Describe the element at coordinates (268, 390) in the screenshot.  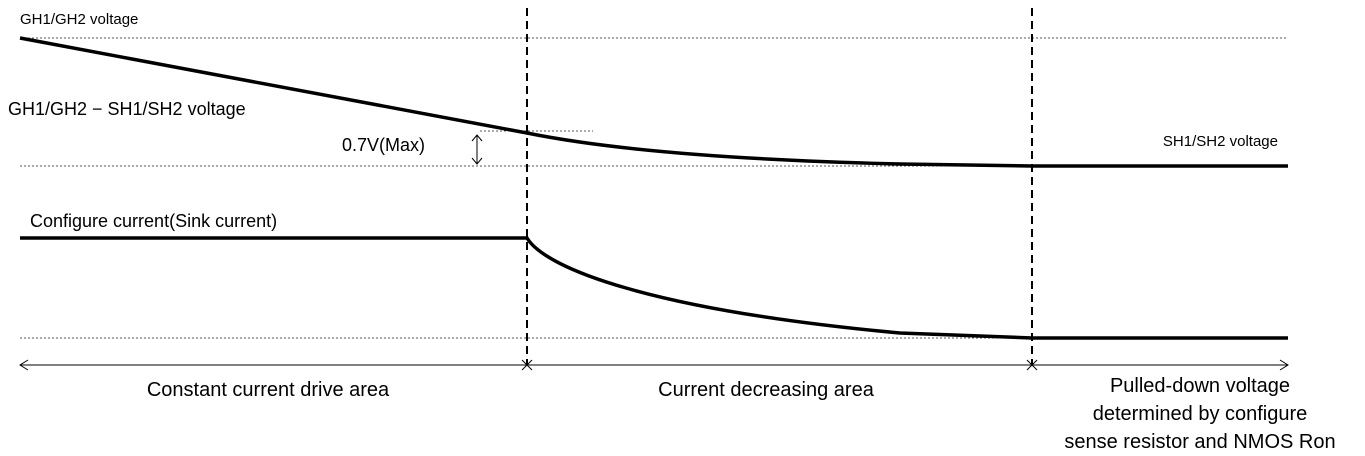
I see `constant-area-label: Constant current drive area` at that location.